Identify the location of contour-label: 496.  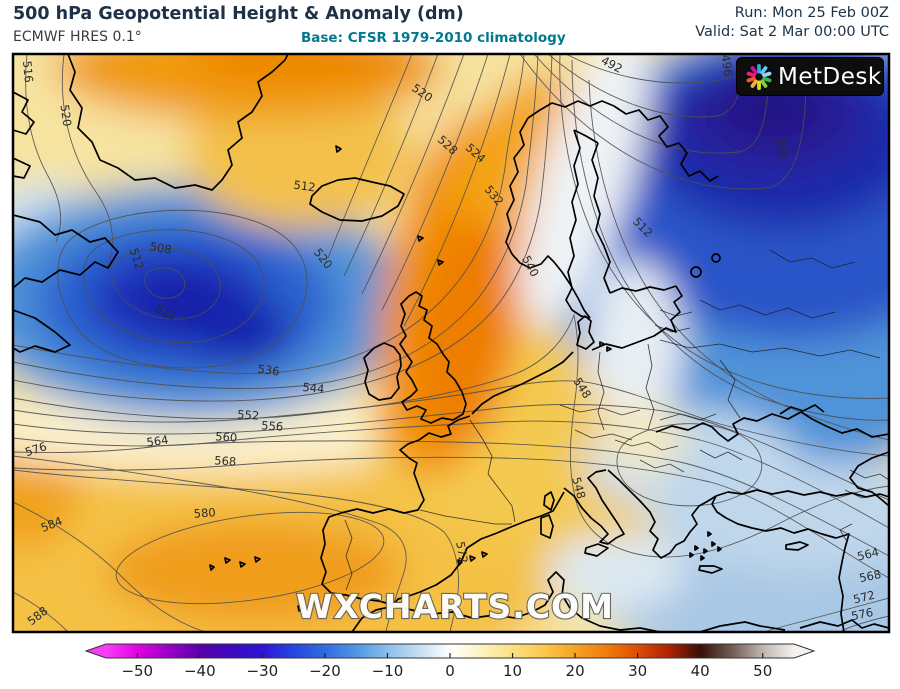
(727, 66).